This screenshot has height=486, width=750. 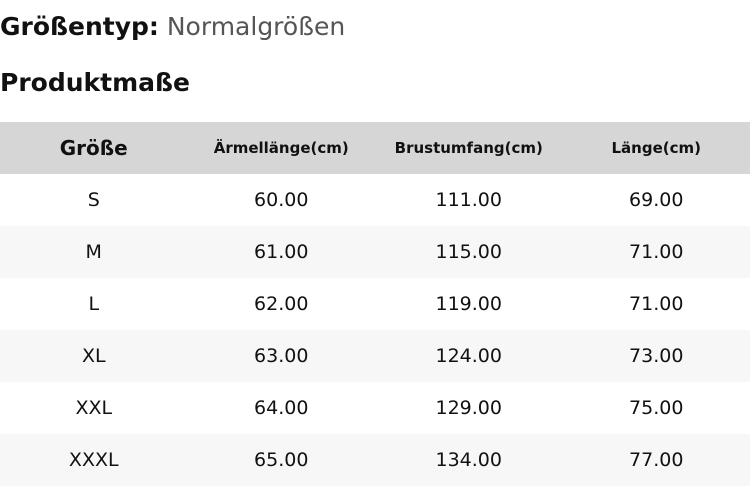 What do you see at coordinates (375, 356) in the screenshot?
I see `table-row: XL 63.00 124.00 73.00` at bounding box center [375, 356].